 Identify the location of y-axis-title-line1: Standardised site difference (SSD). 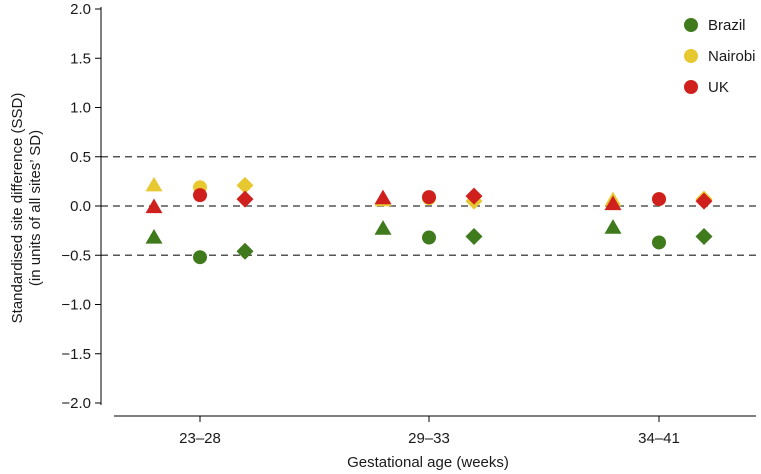
(17, 208).